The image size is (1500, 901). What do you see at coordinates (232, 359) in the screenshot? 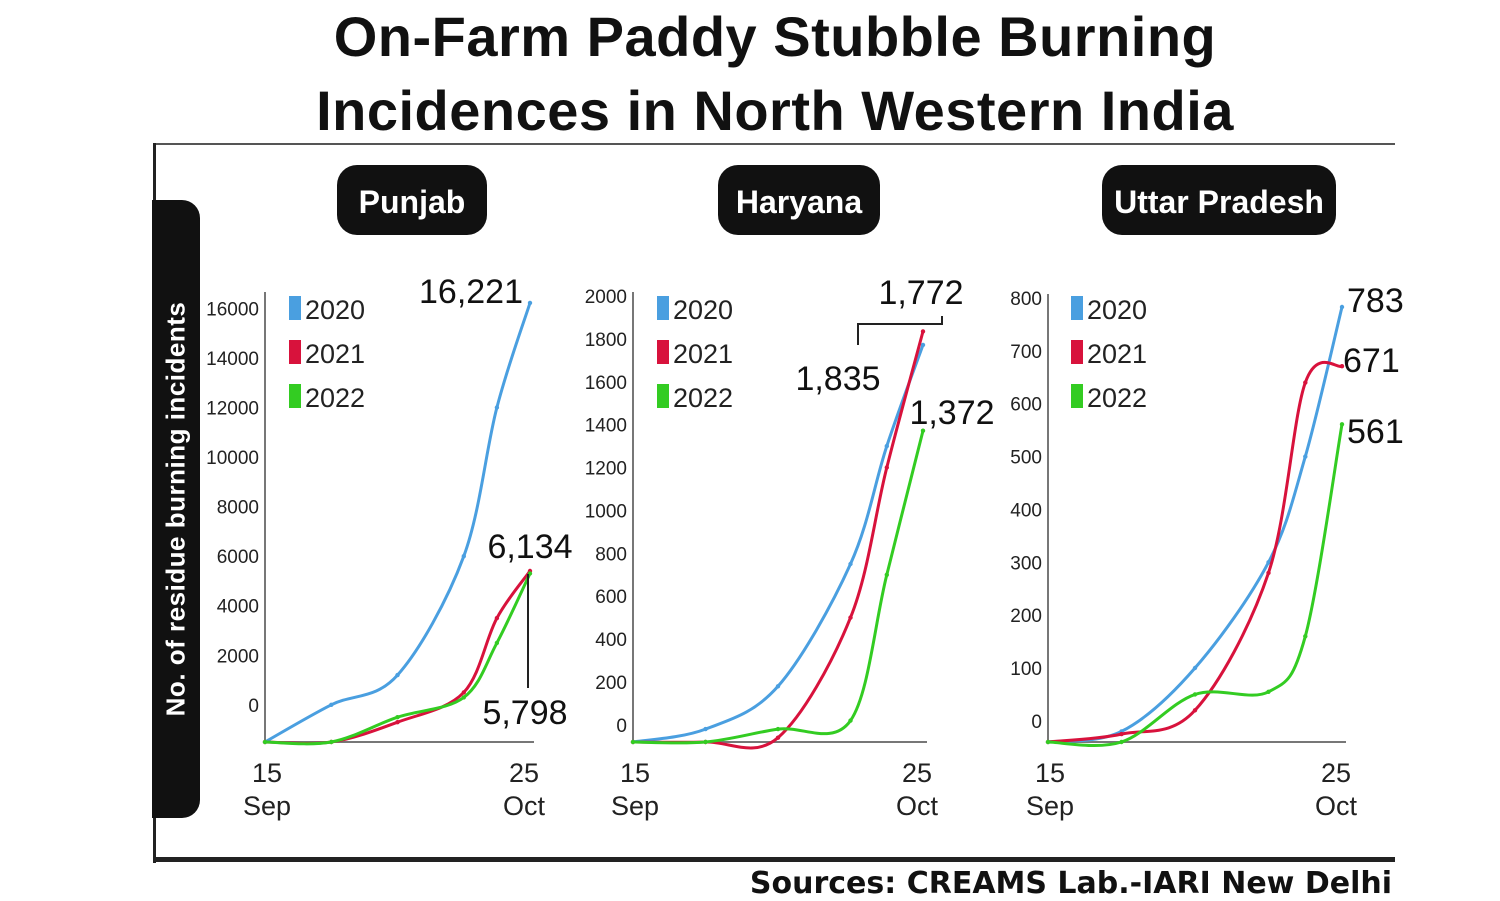
I see `y-tick-label: 14000` at bounding box center [232, 359].